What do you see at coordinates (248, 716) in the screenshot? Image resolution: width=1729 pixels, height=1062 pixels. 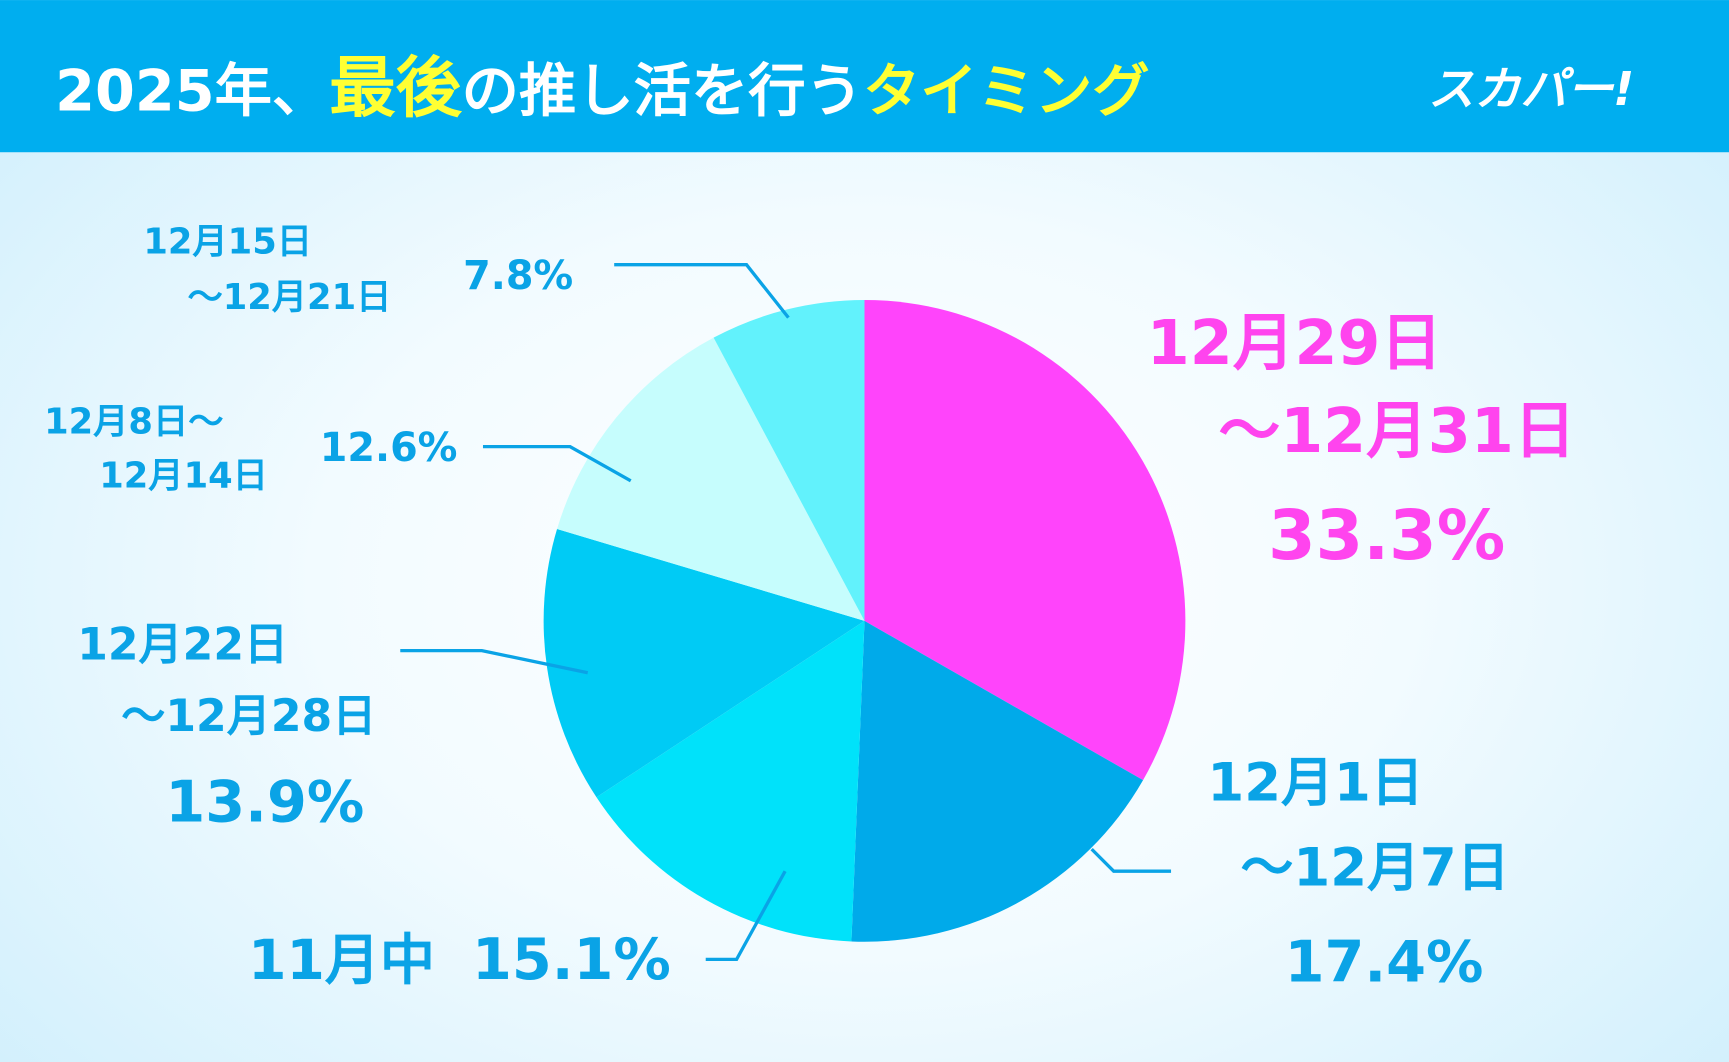 I see `slice-label: ～12月28日` at bounding box center [248, 716].